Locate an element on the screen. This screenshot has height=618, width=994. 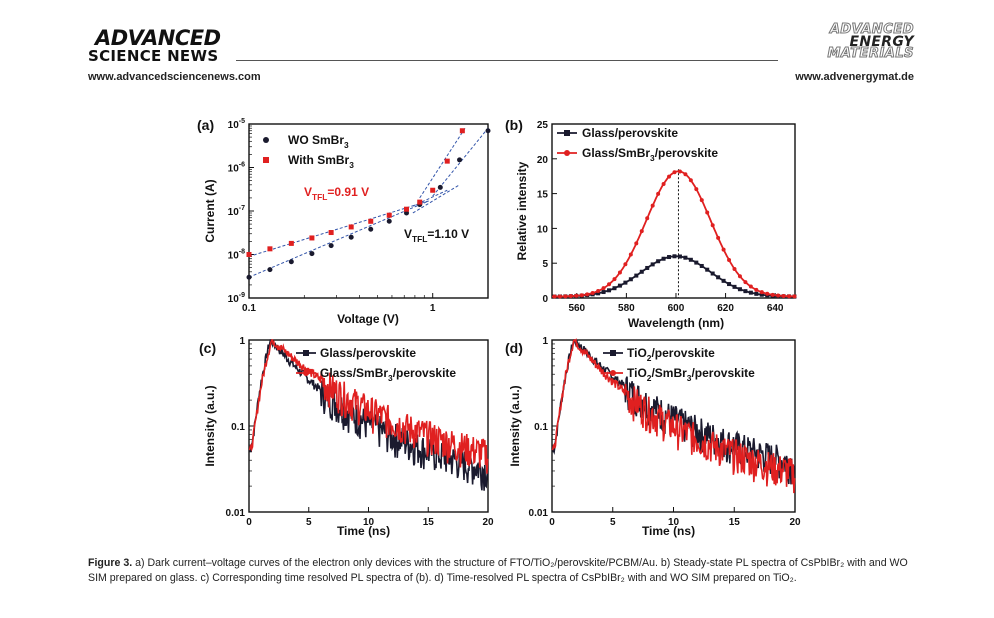
tick-exp: -9 is located at coordinates (242, 295).